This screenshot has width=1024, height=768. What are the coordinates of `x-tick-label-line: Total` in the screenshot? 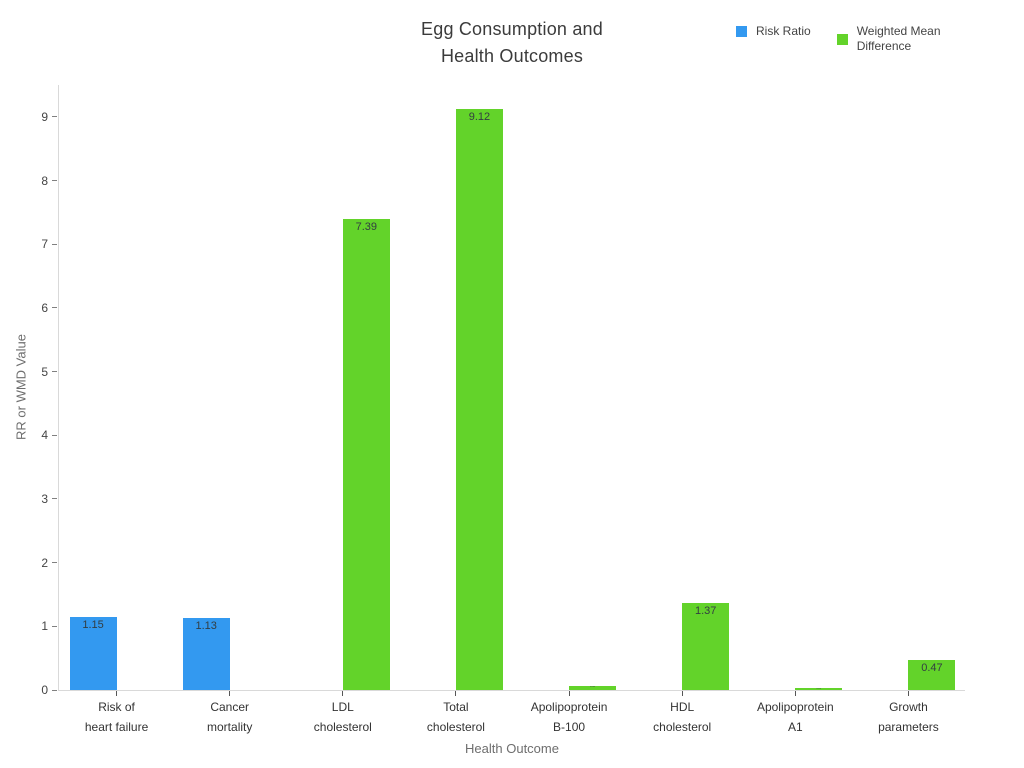 It's located at (456, 707).